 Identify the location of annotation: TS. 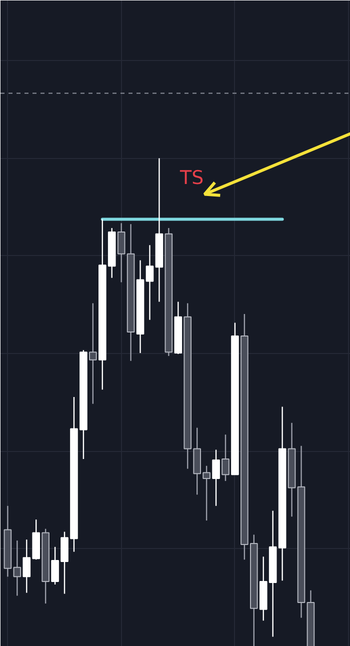
(191, 178).